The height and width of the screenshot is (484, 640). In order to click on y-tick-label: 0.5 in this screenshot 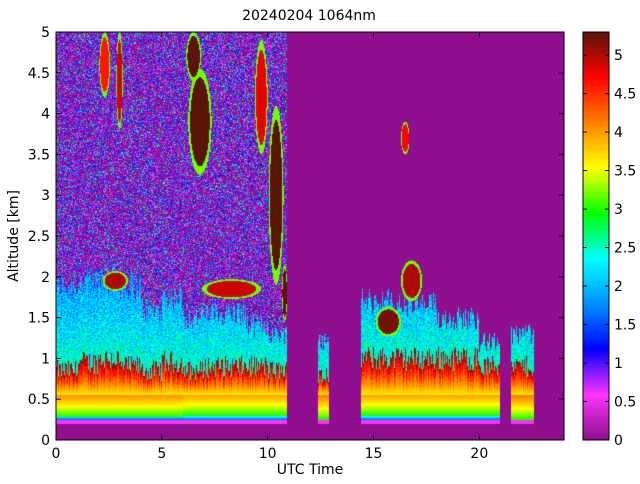, I will do `click(39, 400)`.